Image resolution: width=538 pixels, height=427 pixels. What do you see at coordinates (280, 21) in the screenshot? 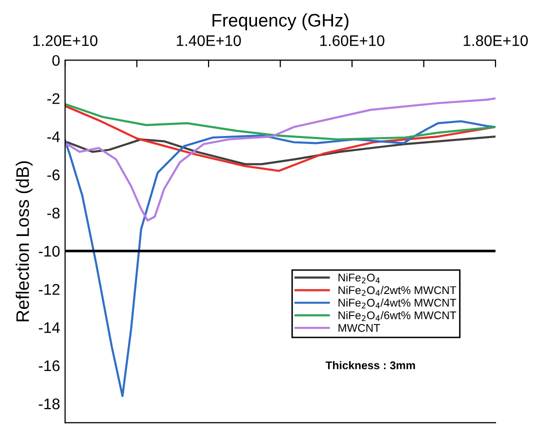
I see `x-axis-title: Frequency (GHz)` at bounding box center [280, 21].